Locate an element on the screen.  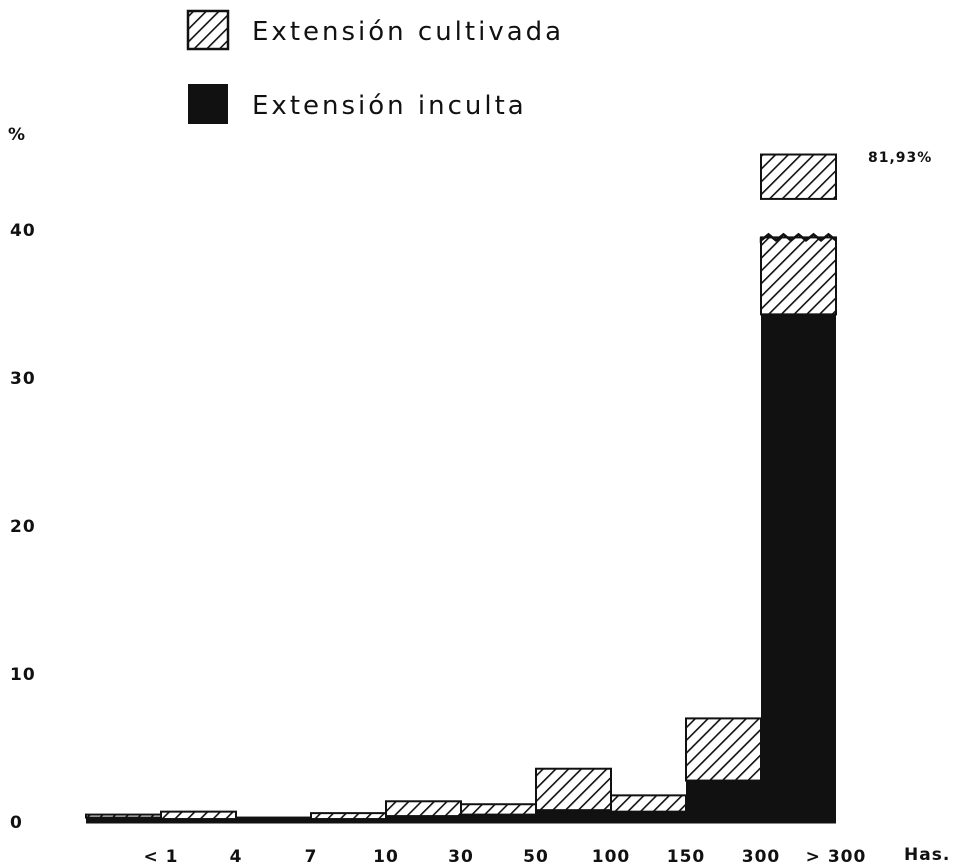
legend: Extensión cultivada Extensión inculta is located at coordinates (375, 66).